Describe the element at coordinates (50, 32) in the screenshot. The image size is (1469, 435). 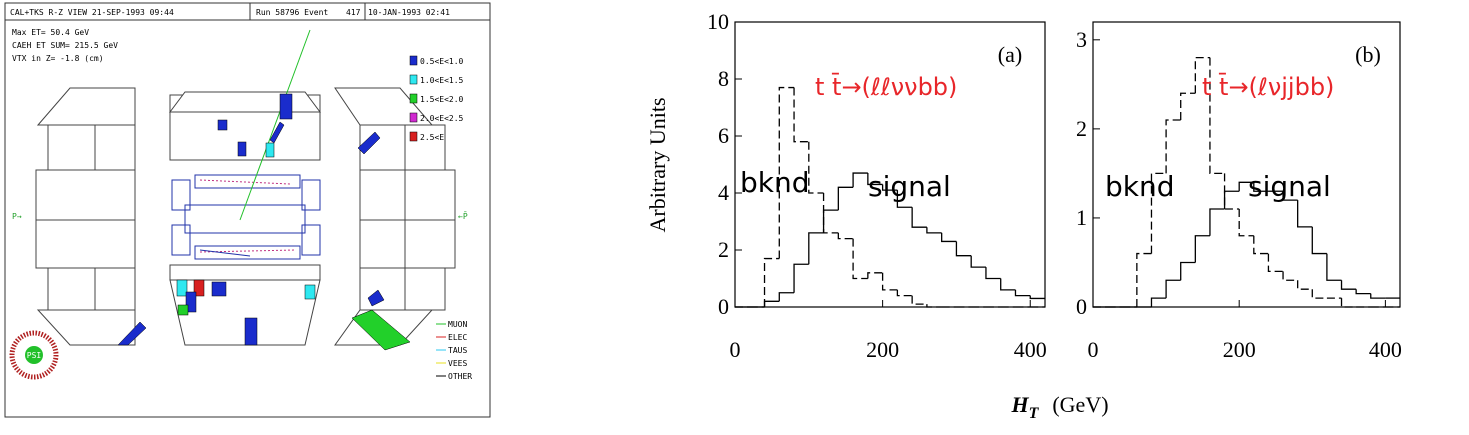
I see `info-text: Max ET= 50.4 GeV` at that location.